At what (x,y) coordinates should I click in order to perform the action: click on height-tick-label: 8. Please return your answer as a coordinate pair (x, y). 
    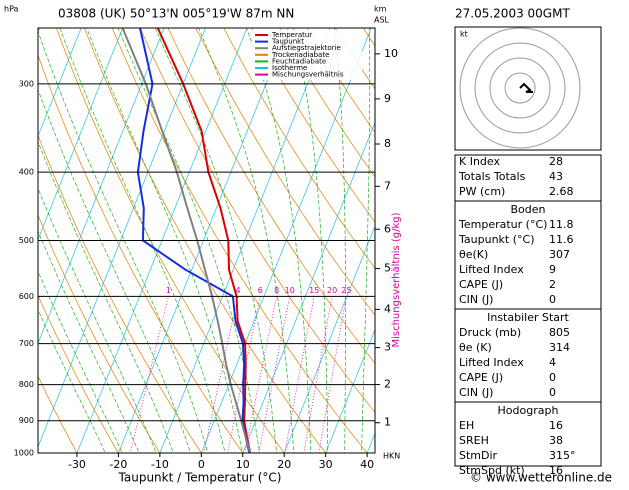
    Looking at the image, I should click on (387, 143).